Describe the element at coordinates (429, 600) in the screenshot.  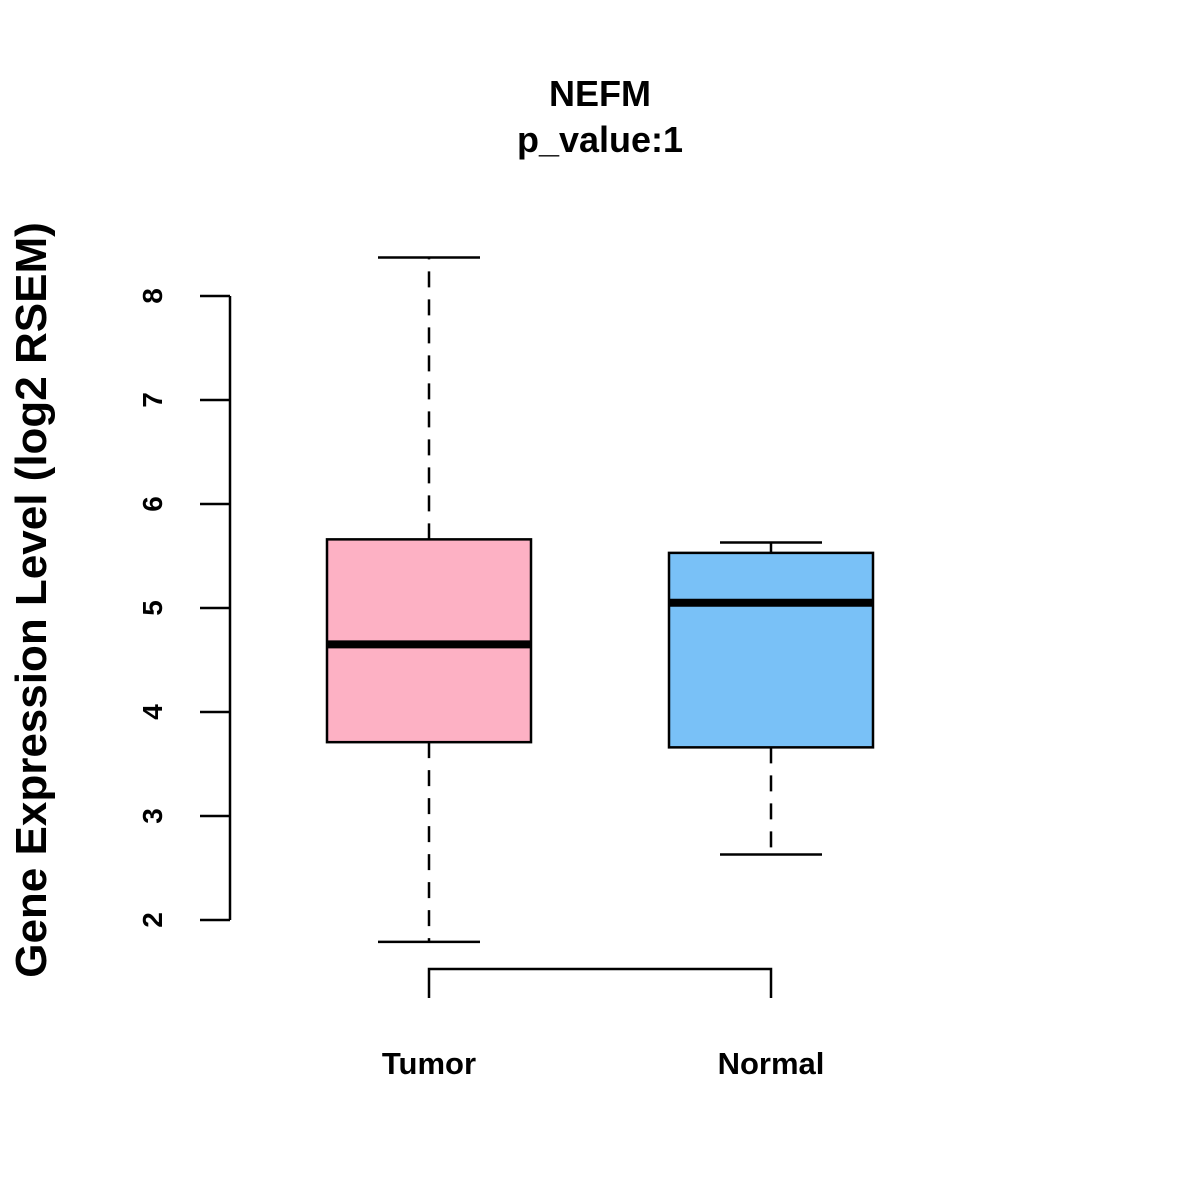
I see `box-tumor` at that location.